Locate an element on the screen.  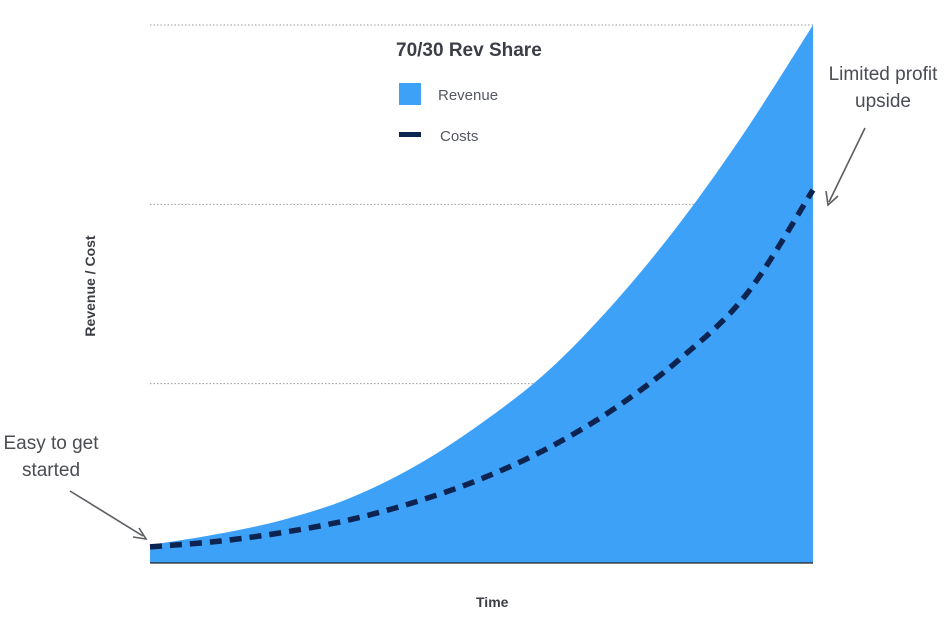
x-axis-label: Time is located at coordinates (492, 602).